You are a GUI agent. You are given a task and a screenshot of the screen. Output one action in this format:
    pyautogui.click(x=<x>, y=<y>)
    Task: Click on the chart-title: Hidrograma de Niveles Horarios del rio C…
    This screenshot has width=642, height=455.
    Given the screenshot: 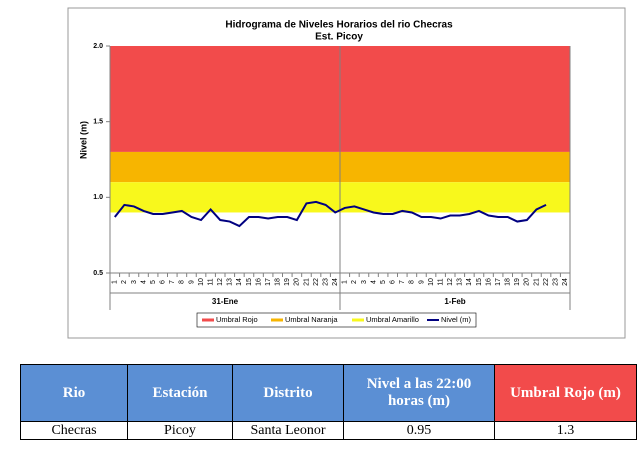 What is the action you would take?
    pyautogui.click(x=339, y=25)
    